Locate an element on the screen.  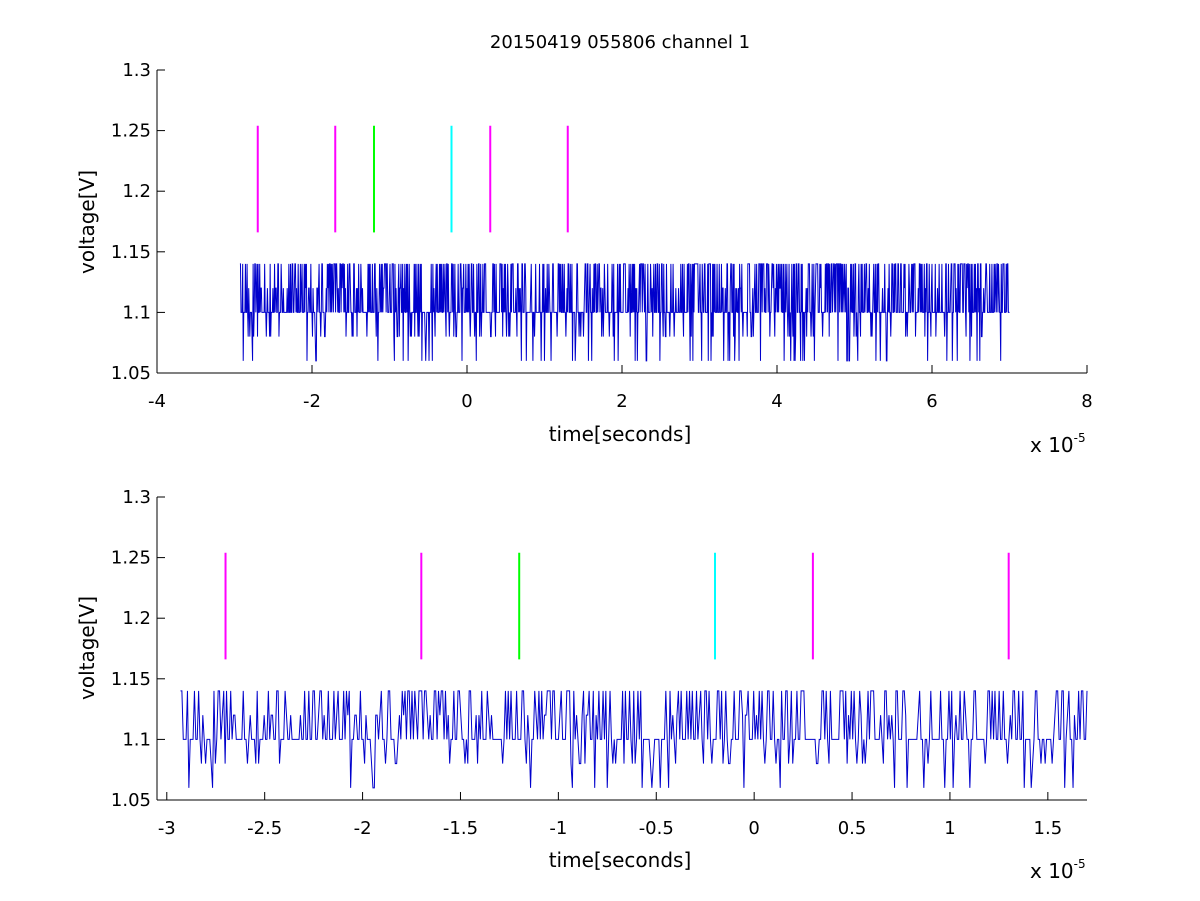
x-tick-label: 8 is located at coordinates (1086, 401).